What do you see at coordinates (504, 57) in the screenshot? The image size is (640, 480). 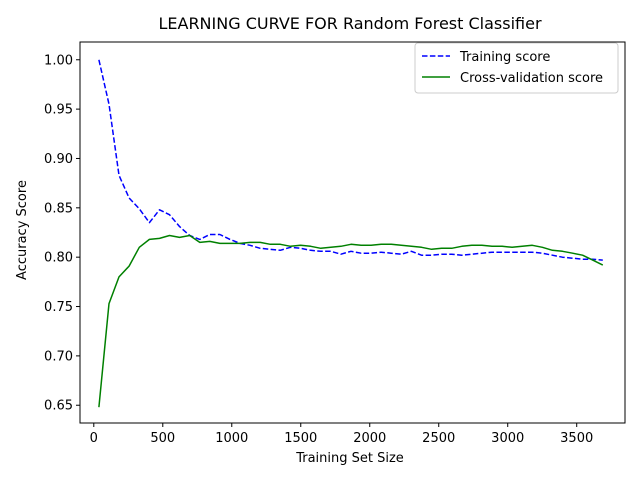 I see `legend-label-training: Training score` at bounding box center [504, 57].